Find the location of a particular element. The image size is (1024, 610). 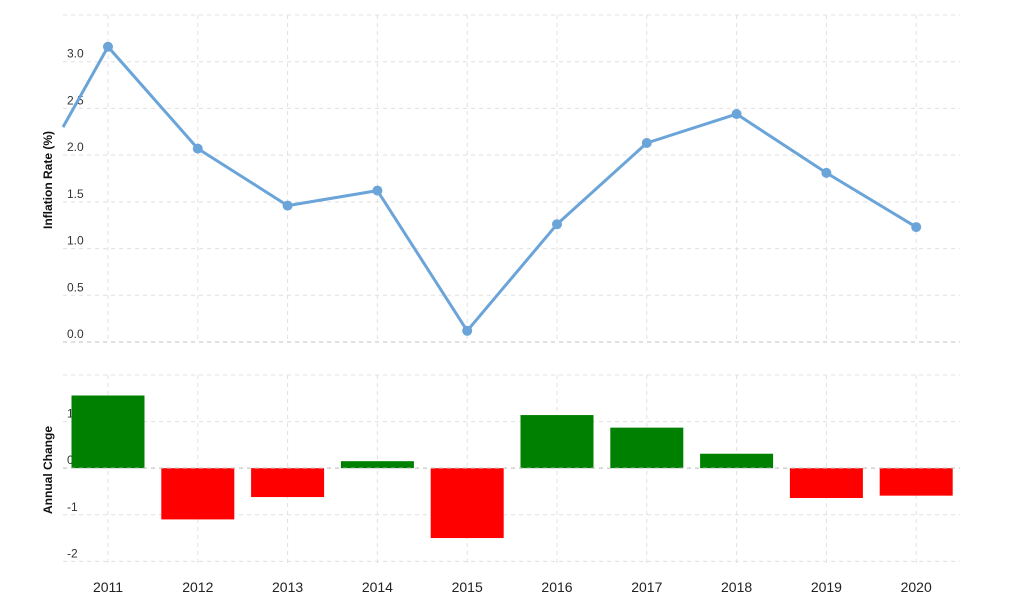

lower-y-tick-label: 0 is located at coordinates (70, 460).